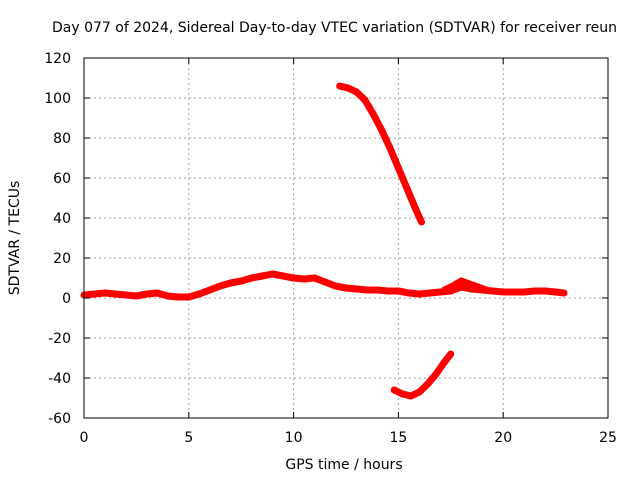  What do you see at coordinates (381, 153) in the screenshot?
I see `series-line-upper-segment` at bounding box center [381, 153].